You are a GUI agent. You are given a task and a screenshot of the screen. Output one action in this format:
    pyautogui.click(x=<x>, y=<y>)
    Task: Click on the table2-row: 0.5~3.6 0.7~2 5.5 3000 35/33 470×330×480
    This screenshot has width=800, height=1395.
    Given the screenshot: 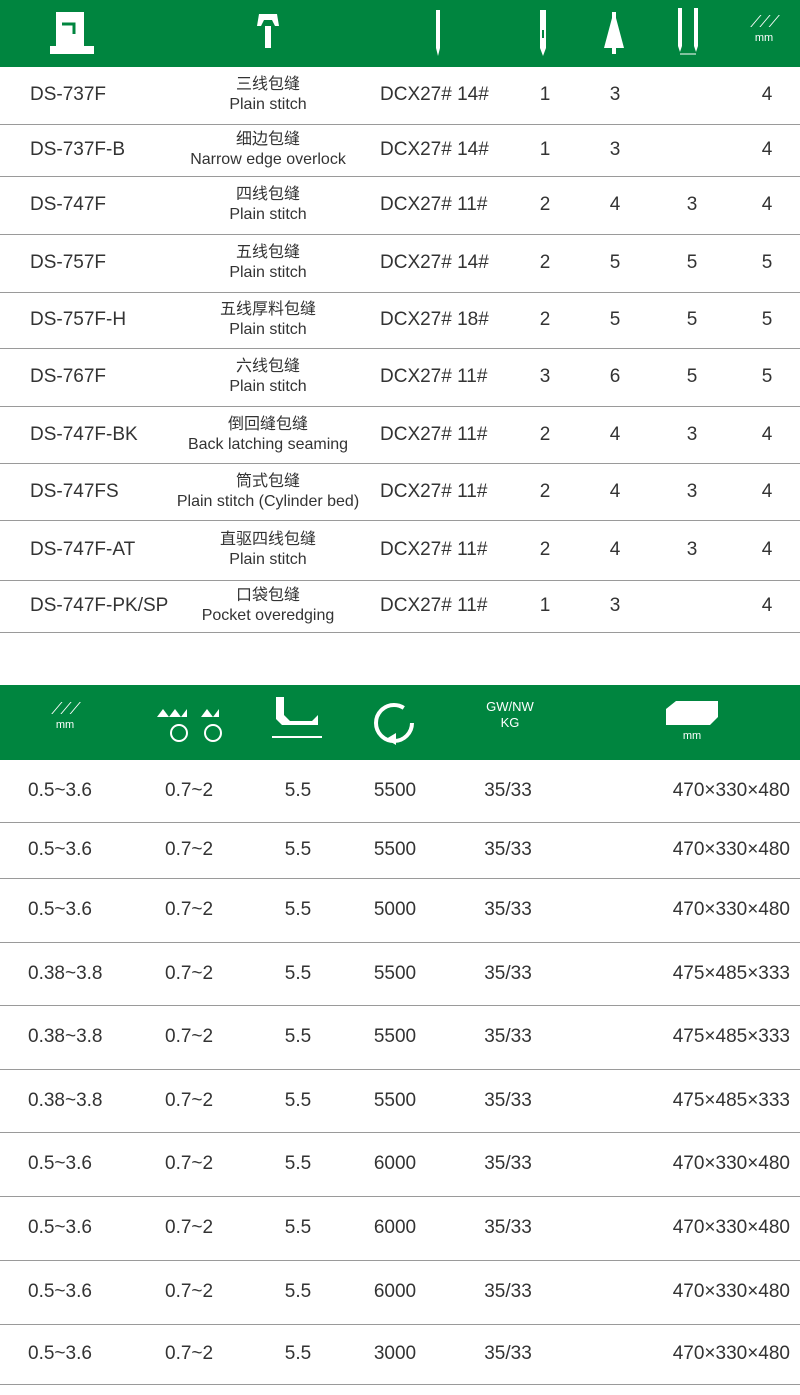 What is the action you would take?
    pyautogui.click(x=400, y=1355)
    